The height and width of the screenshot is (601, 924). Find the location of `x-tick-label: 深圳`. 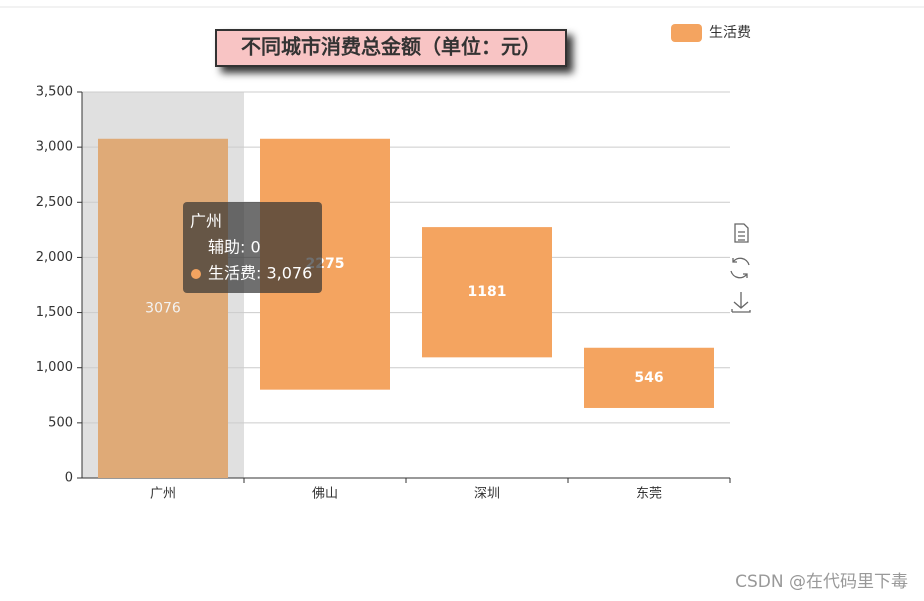

x-tick-label: 深圳 is located at coordinates (487, 494).